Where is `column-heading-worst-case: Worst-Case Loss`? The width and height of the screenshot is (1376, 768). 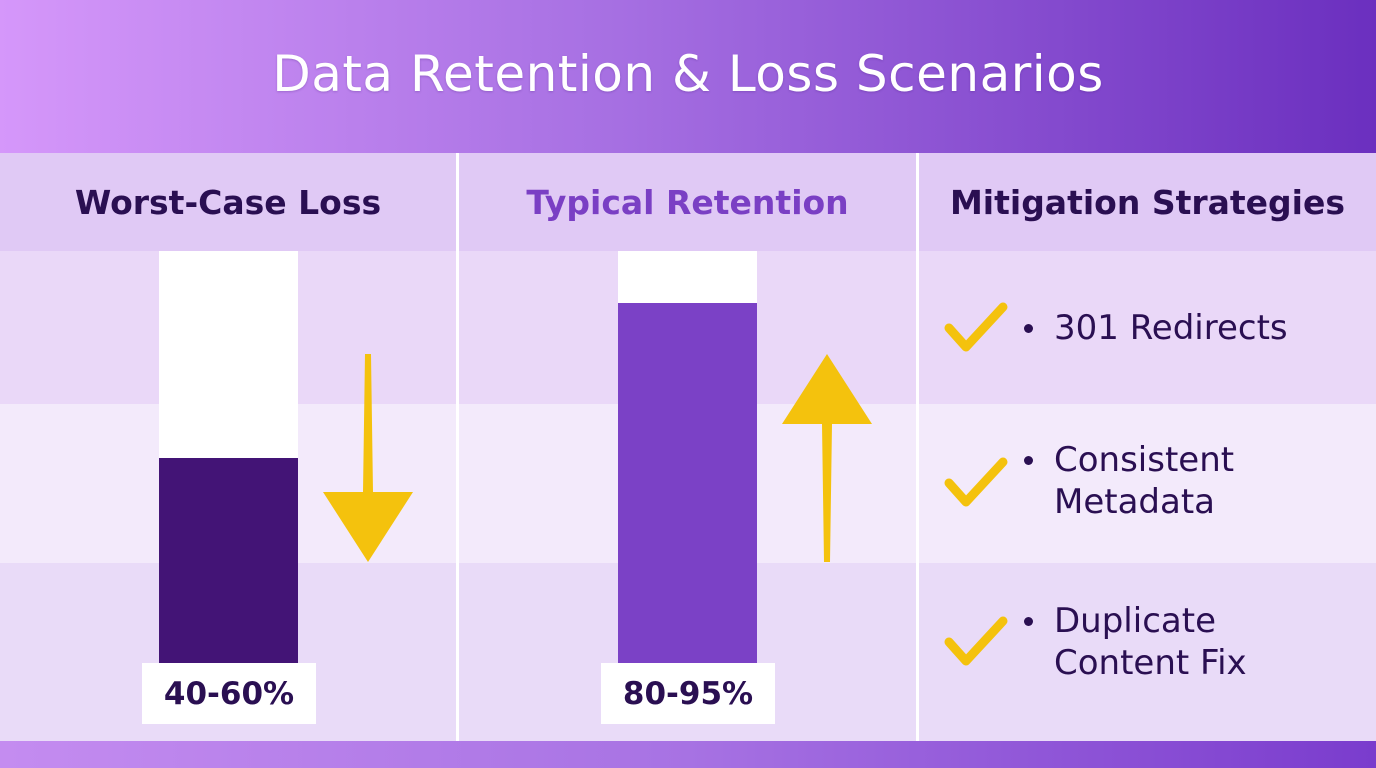 column-heading-worst-case: Worst-Case Loss is located at coordinates (228, 202).